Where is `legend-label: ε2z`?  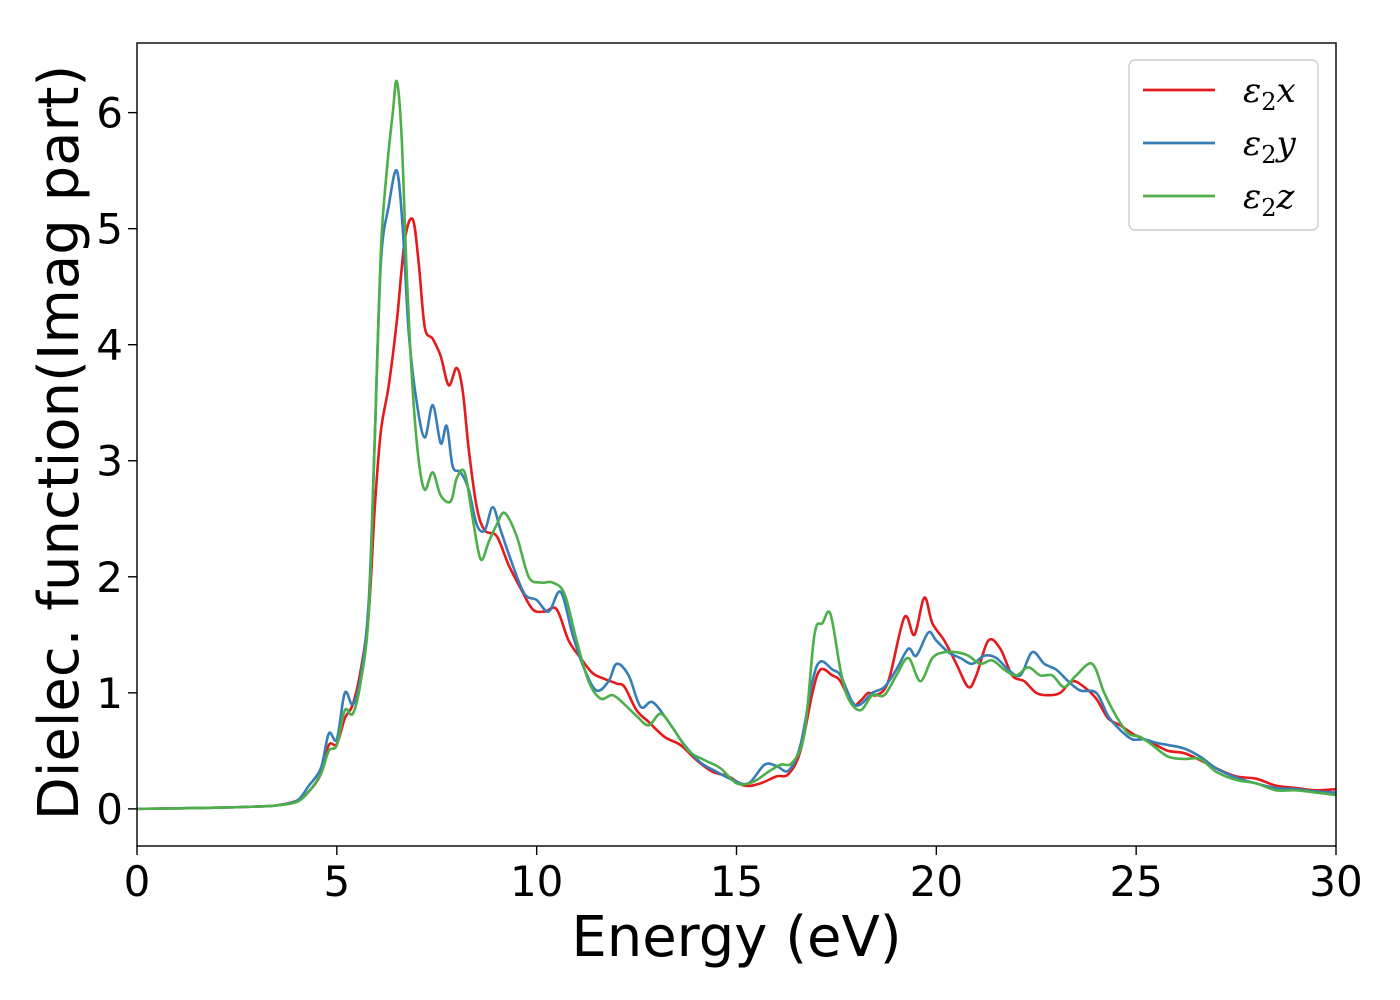 legend-label: ε2z is located at coordinates (1269, 199).